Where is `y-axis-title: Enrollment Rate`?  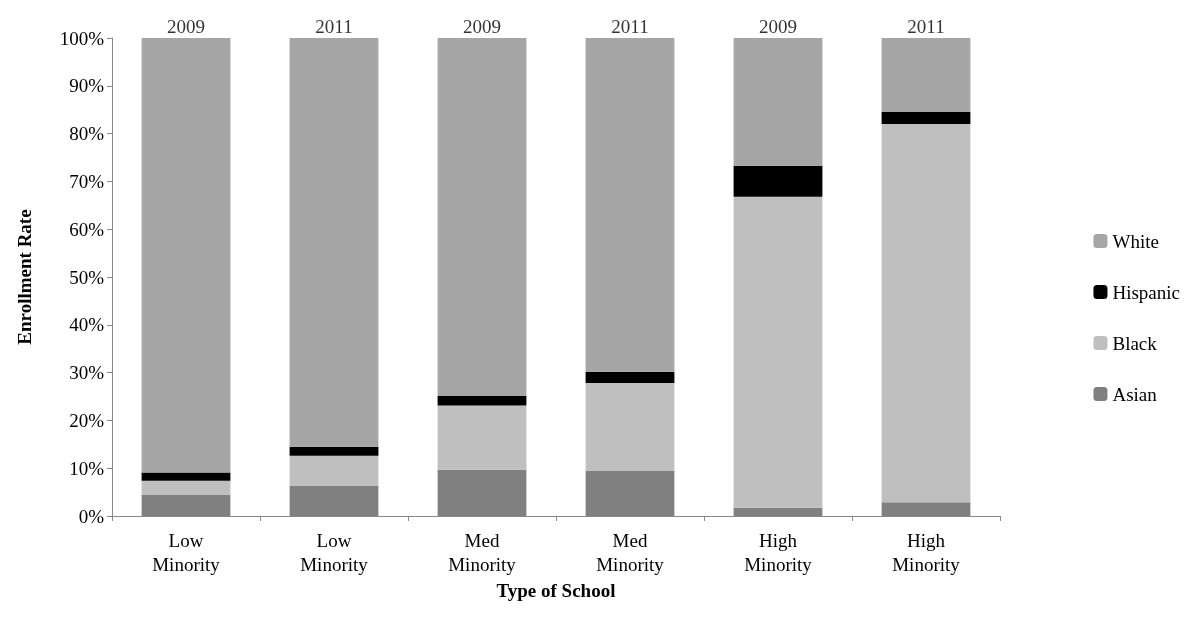
y-axis-title: Enrollment Rate is located at coordinates (24, 277).